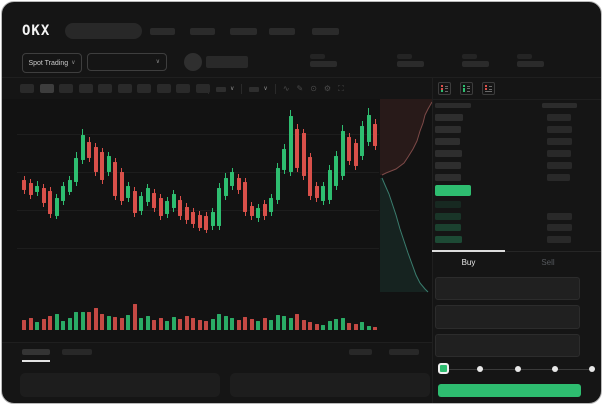 Image resolution: width=603 pixels, height=405 pixels. Describe the element at coordinates (193, 62) in the screenshot. I see `coin-avatar` at that location.